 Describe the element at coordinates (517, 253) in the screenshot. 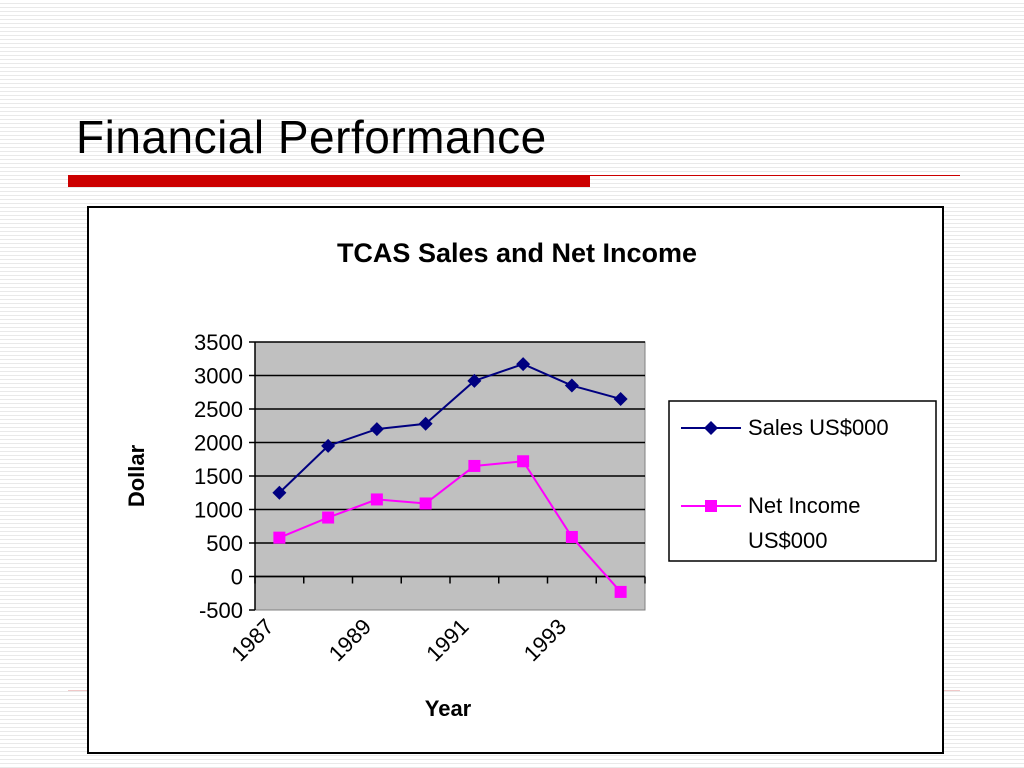

I see `chart-title: TCAS Sales and Net Income` at that location.